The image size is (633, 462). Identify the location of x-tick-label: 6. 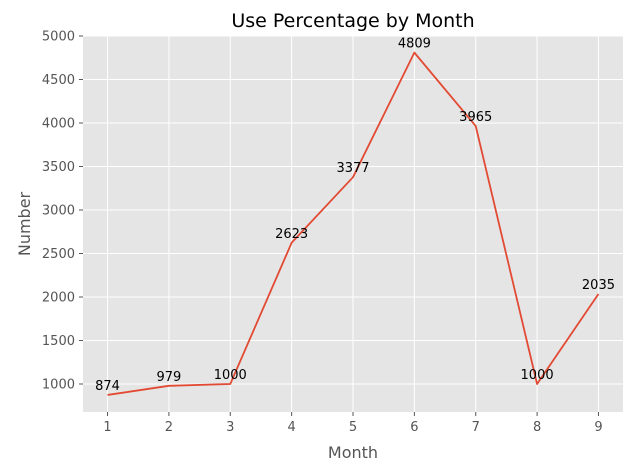
(414, 427).